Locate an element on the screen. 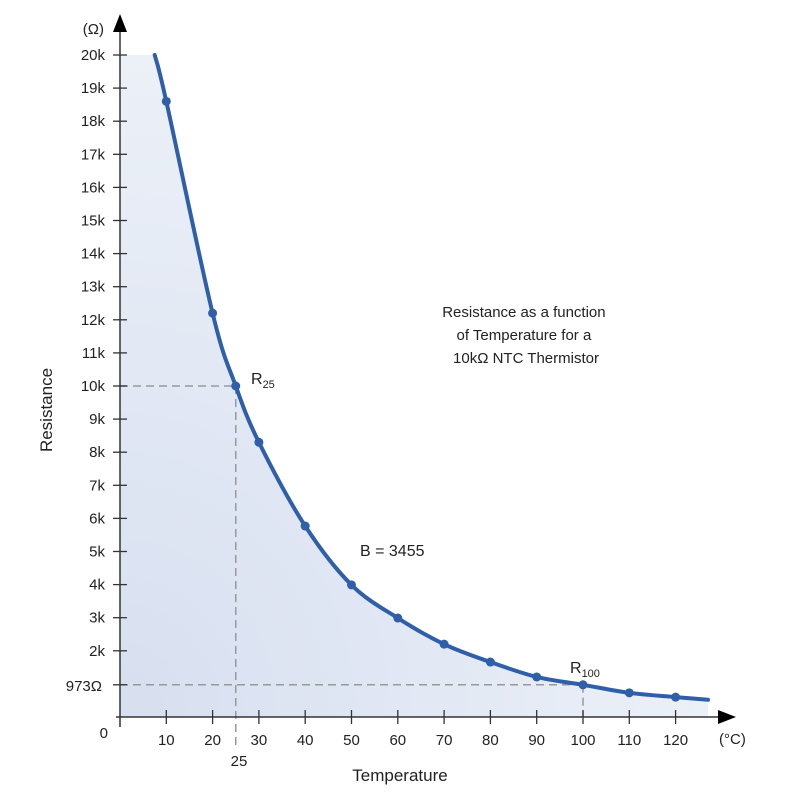 This screenshot has width=804, height=802. r100-y-label: 973Ω is located at coordinates (84, 686).